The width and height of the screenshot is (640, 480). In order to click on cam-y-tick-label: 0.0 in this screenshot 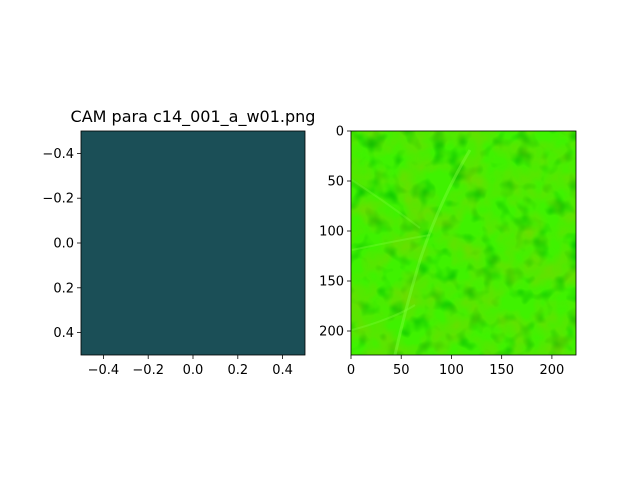, I will do `click(63, 244)`.